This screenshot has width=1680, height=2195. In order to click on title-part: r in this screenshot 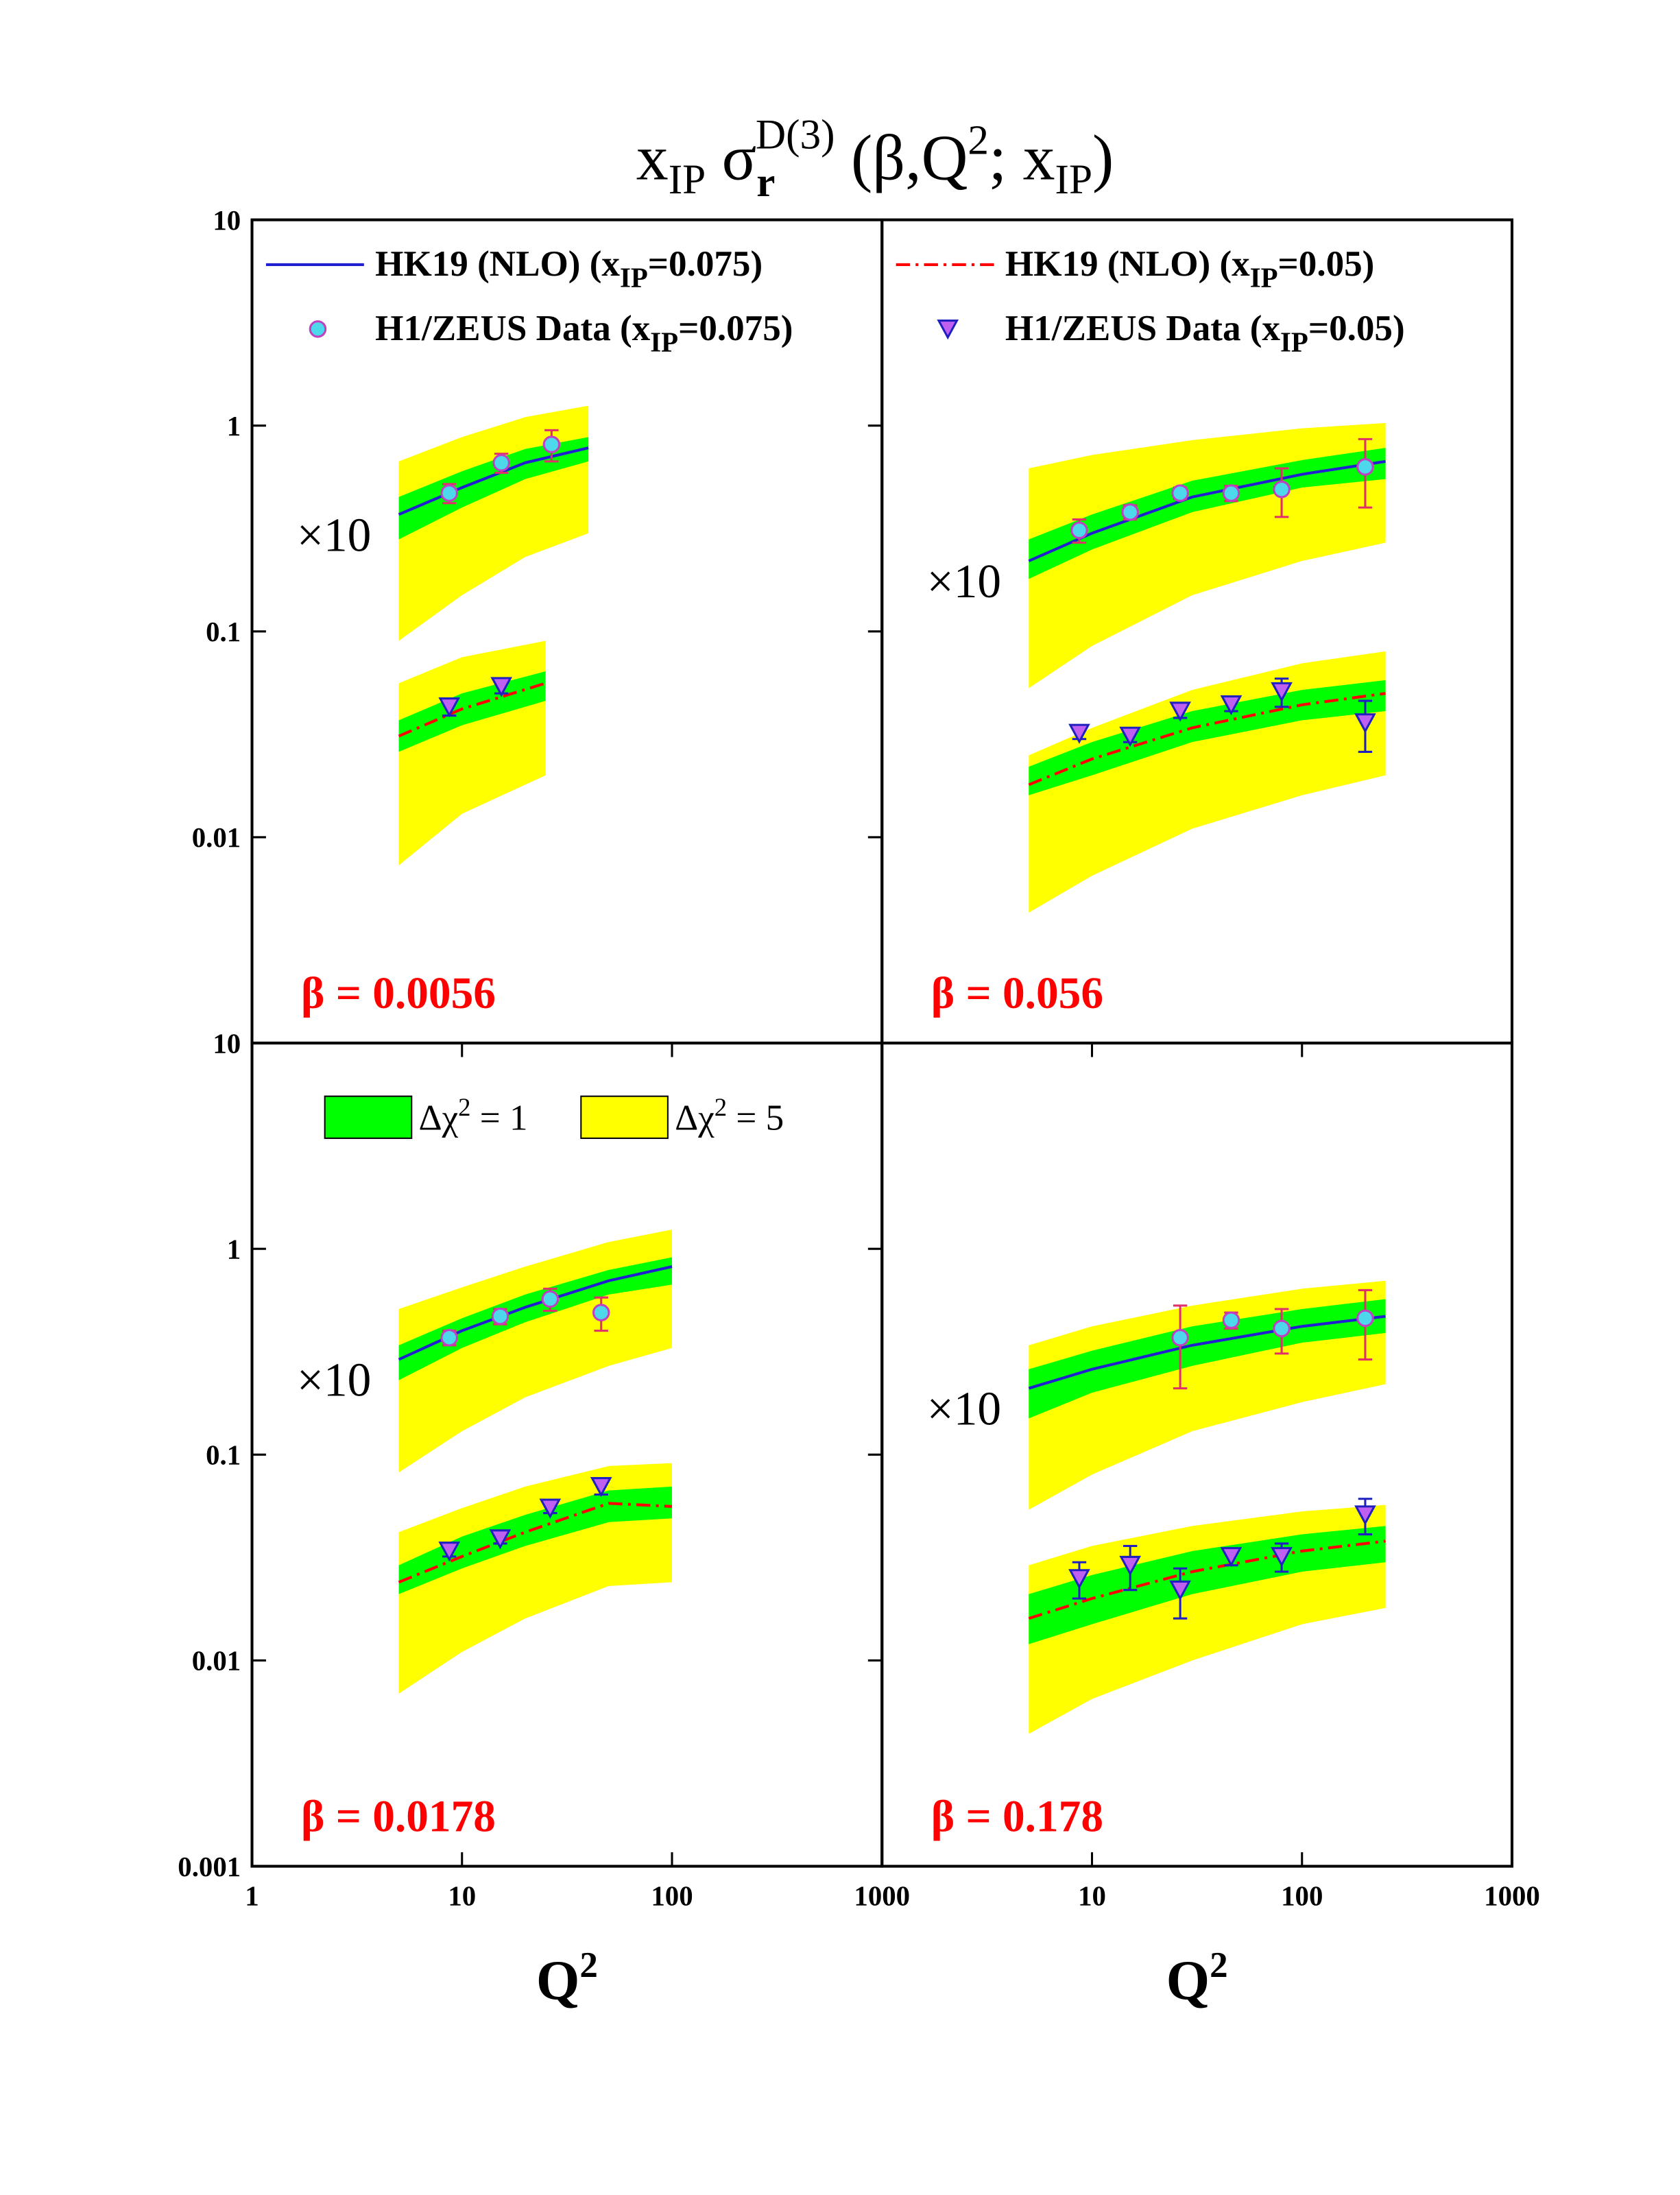, I will do `click(765, 182)`.